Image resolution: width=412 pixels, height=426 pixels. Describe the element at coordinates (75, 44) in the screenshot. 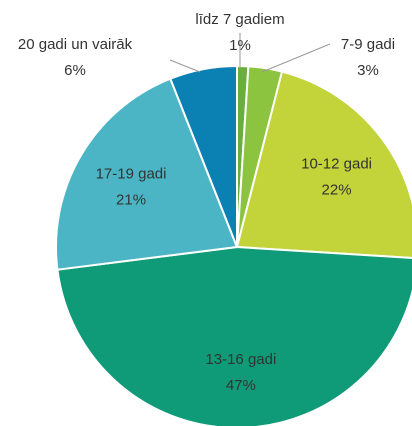

I see `slice-label: 20 gadi un vairāk` at that location.